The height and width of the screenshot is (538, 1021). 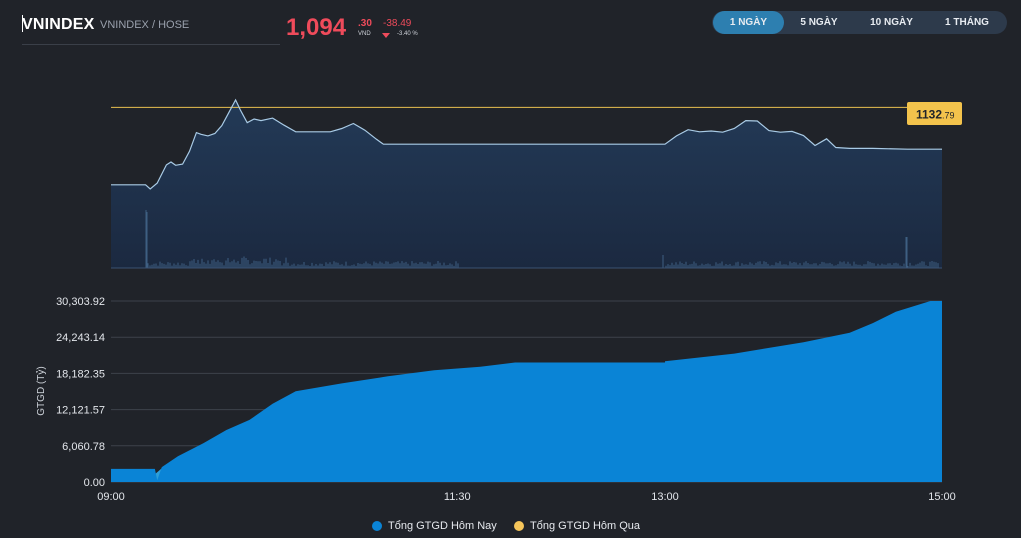 What do you see at coordinates (316, 27) in the screenshot?
I see `price-main: 1,094` at bounding box center [316, 27].